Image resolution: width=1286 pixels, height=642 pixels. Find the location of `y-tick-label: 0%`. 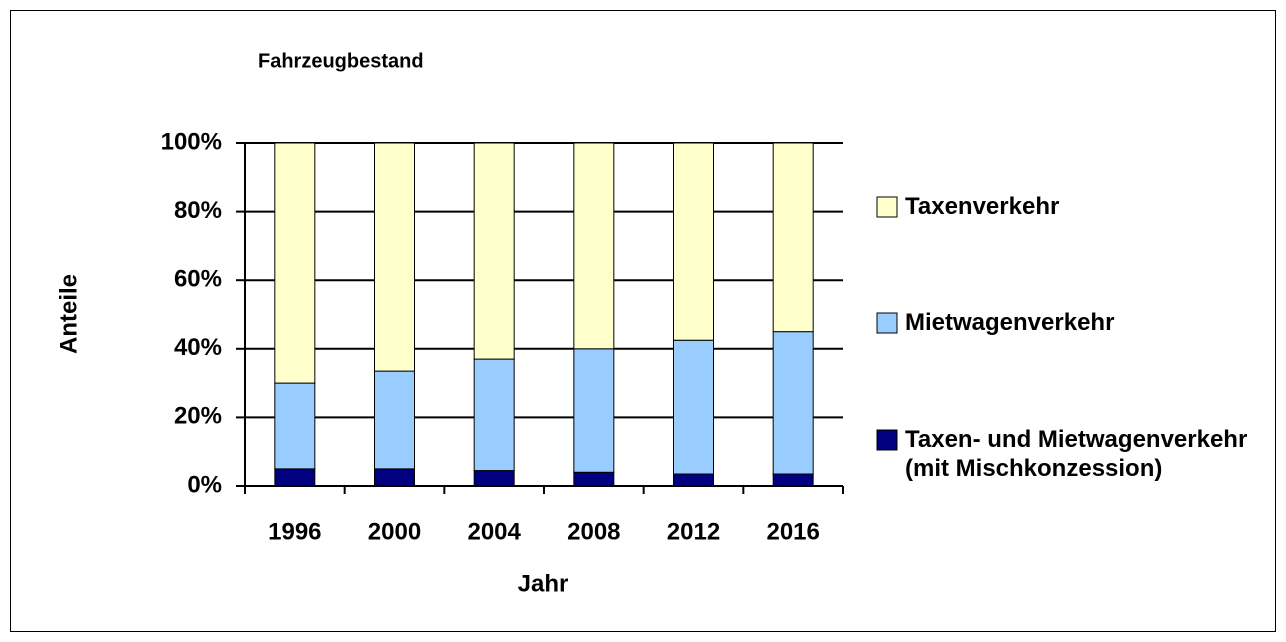

y-tick-label: 0% is located at coordinates (204, 484).